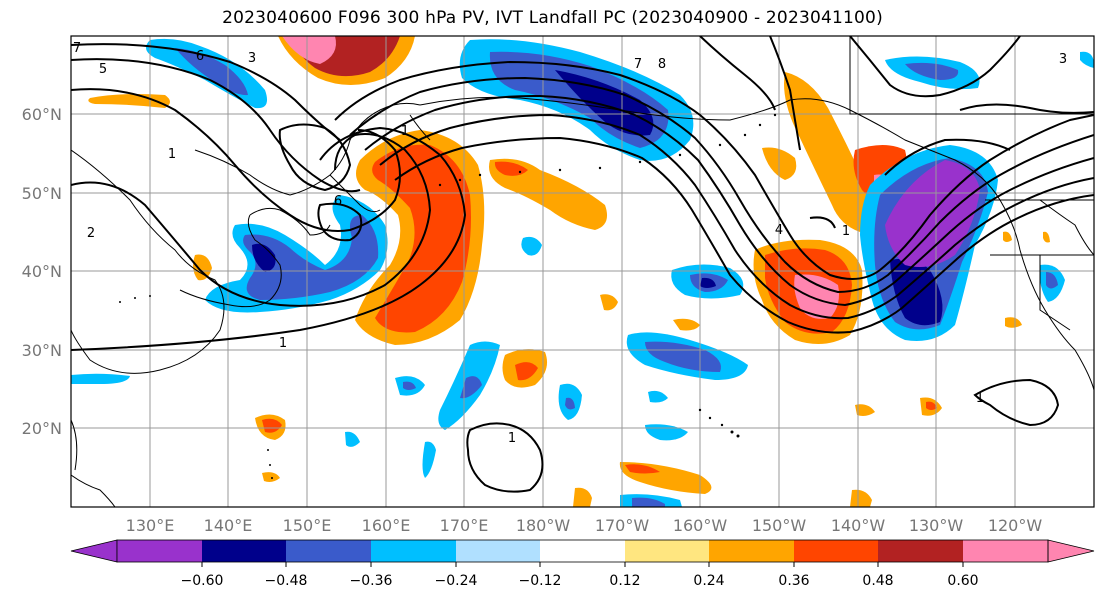 The width and height of the screenshot is (1105, 605). What do you see at coordinates (648, 502) in the screenshot?
I see `shade-negative-bottom-core` at bounding box center [648, 502].